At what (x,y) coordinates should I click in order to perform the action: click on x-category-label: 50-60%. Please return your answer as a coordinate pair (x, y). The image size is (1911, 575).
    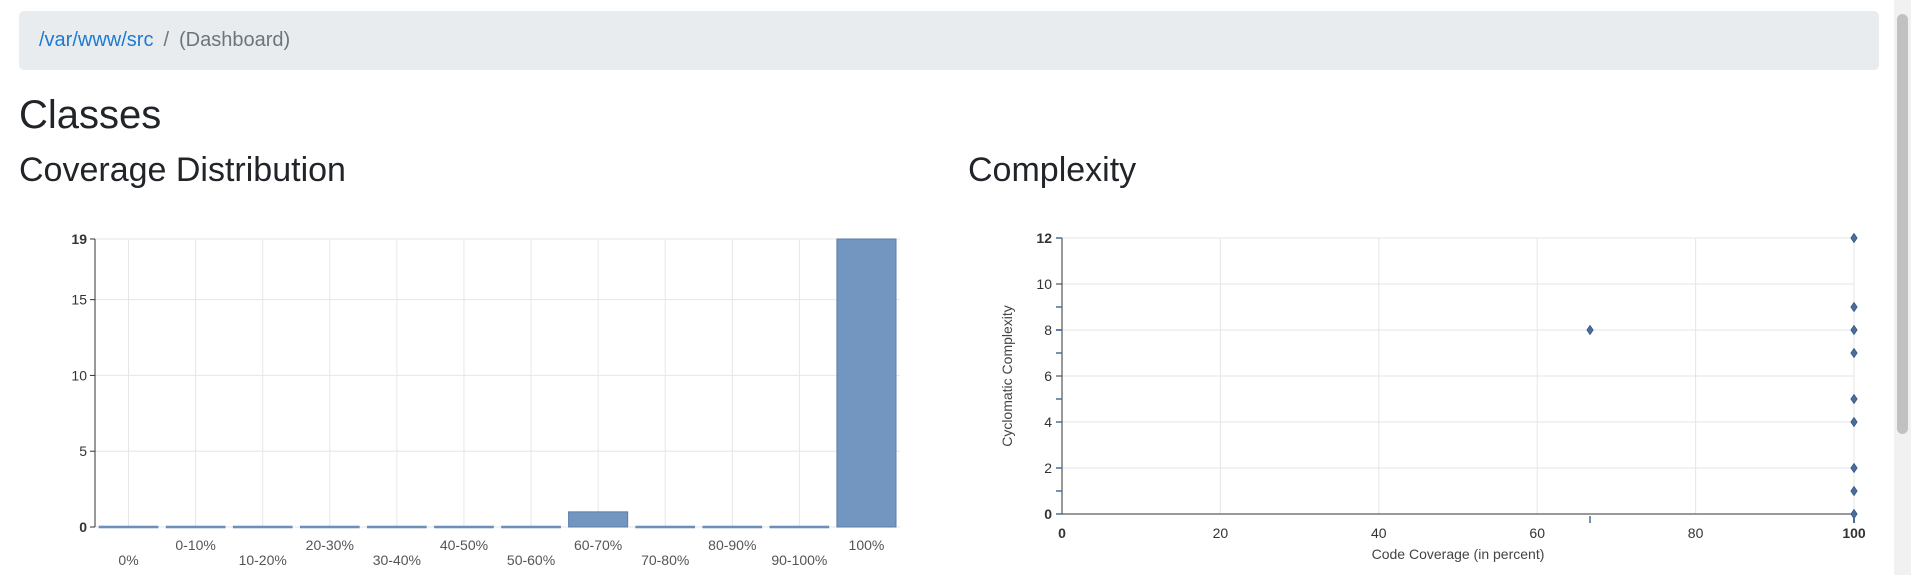
    Looking at the image, I should click on (531, 560).